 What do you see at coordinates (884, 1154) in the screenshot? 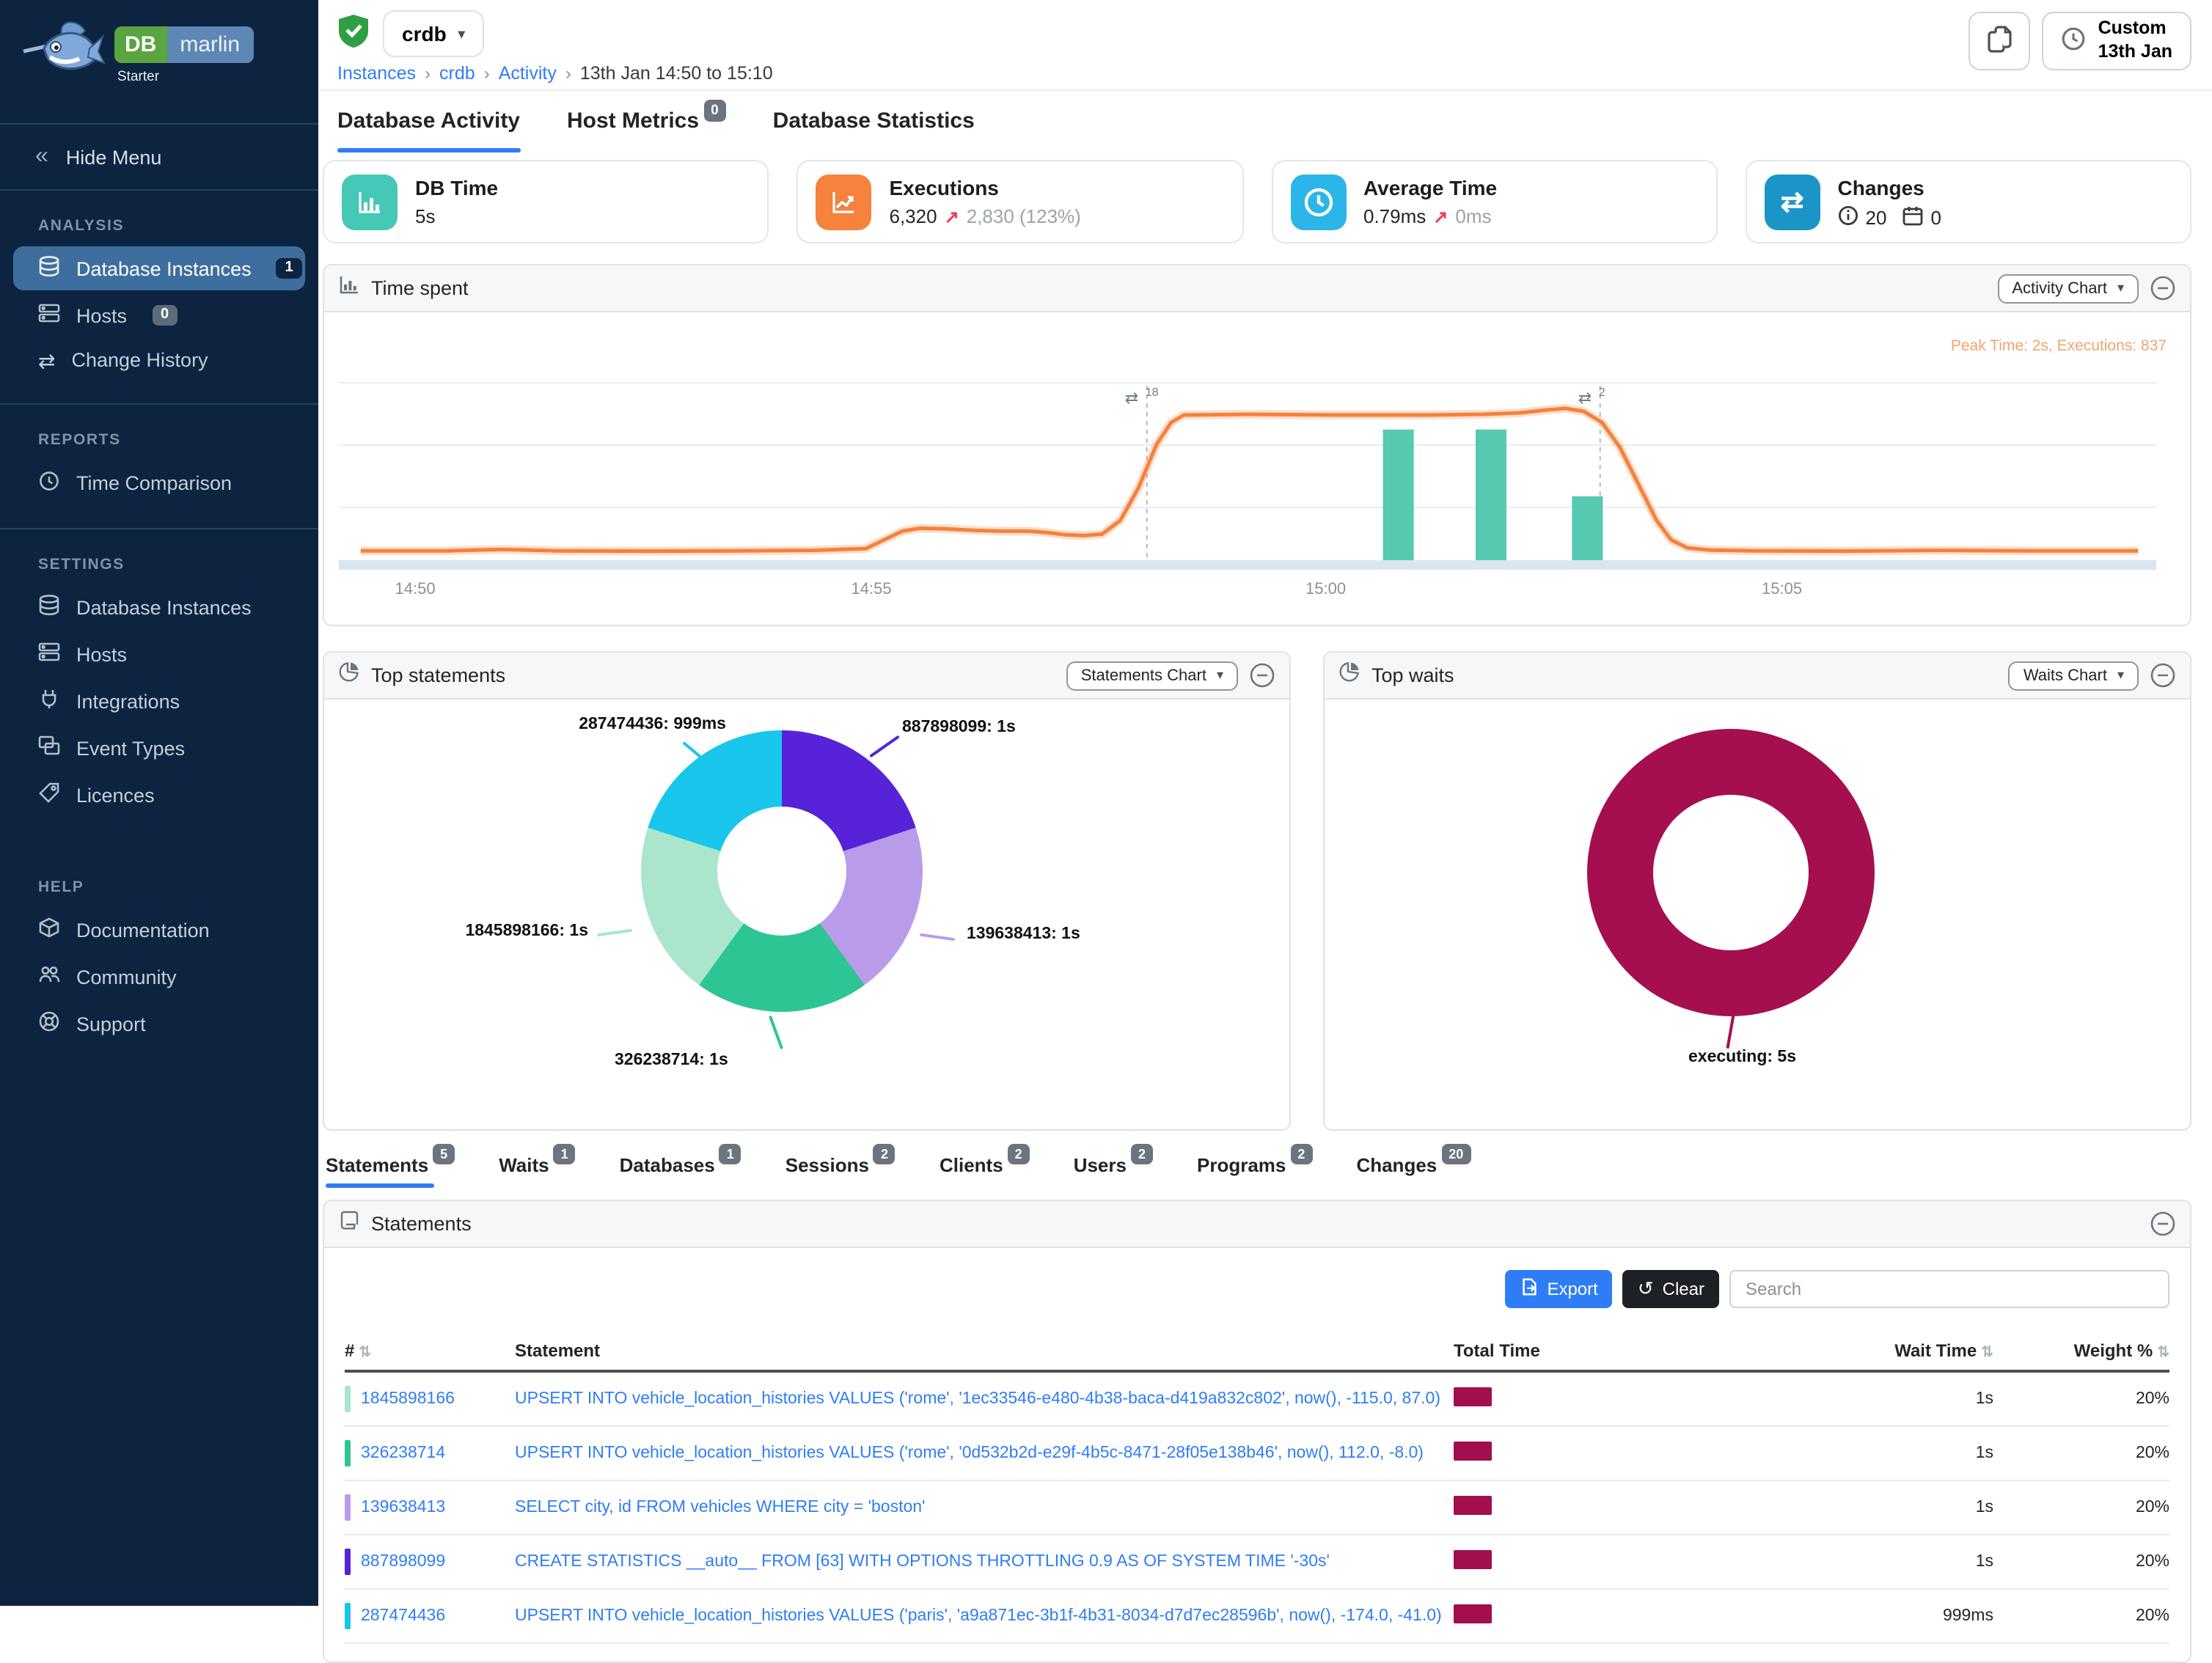
I see `tab-badge: 2` at bounding box center [884, 1154].